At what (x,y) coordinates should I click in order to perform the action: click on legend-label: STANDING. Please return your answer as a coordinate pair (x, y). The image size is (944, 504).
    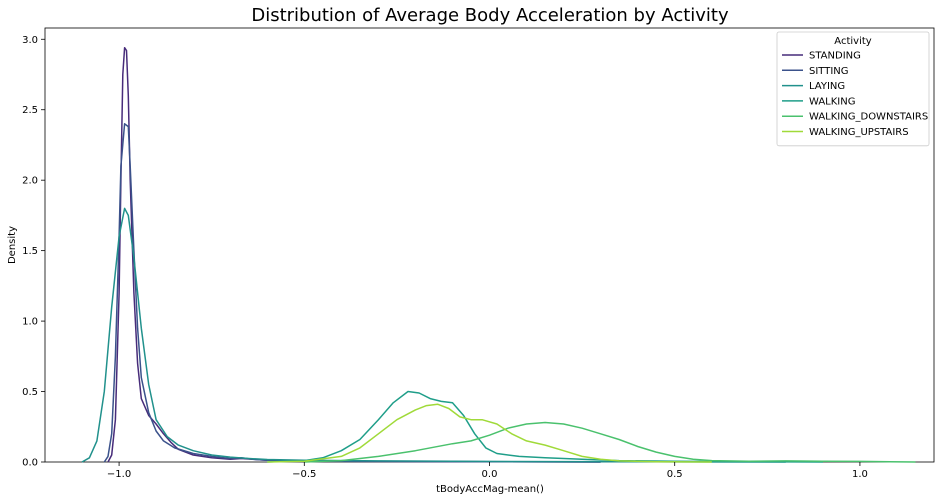
    Looking at the image, I should click on (835, 56).